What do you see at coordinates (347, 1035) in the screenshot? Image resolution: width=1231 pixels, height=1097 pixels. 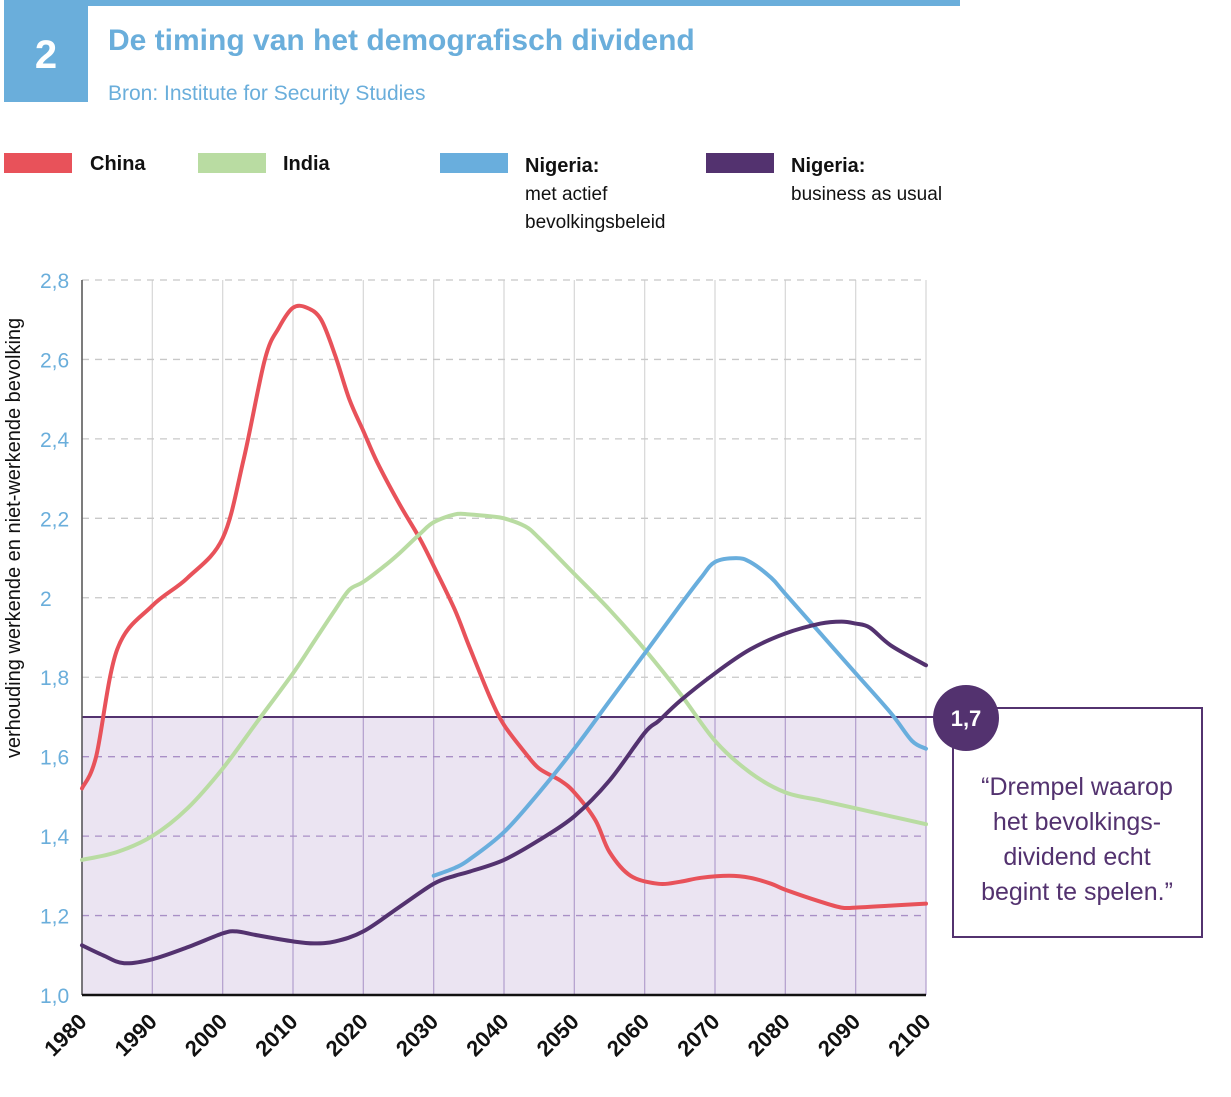 I see `x-tick-label: 2020` at bounding box center [347, 1035].